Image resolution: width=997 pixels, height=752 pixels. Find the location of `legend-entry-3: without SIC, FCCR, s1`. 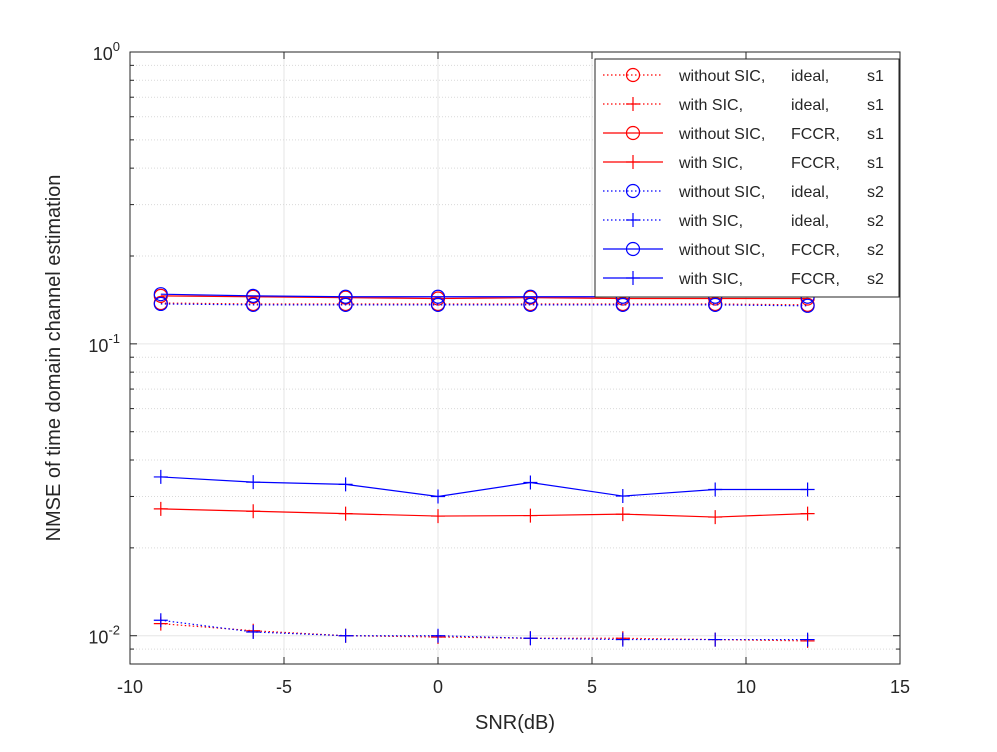

legend-entry-3: without SIC, FCCR, s1 is located at coordinates (743, 134).